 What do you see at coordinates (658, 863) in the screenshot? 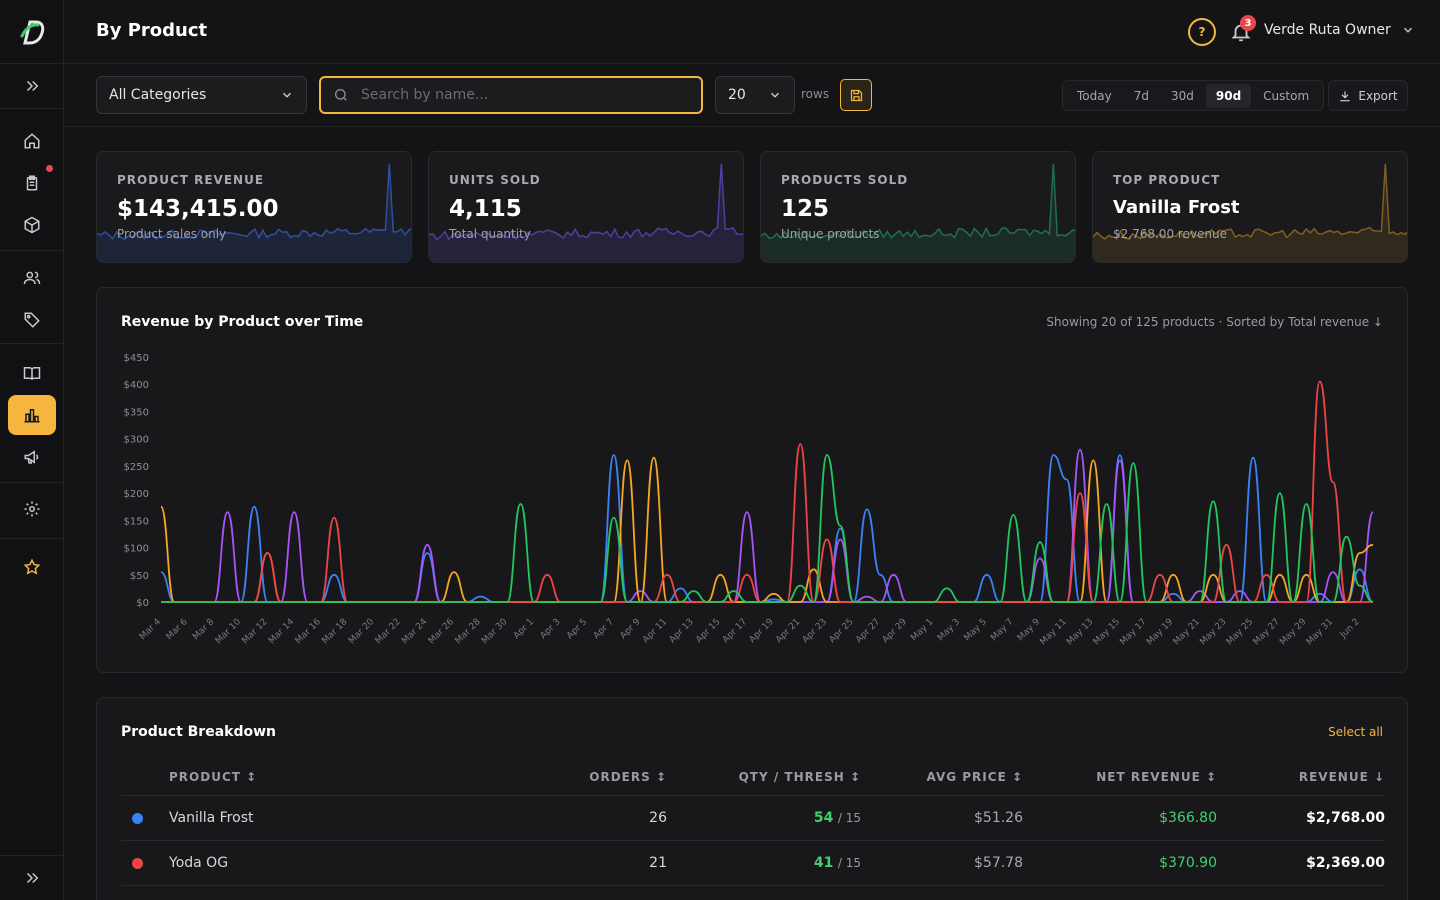
I see `orders-value: 21` at bounding box center [658, 863].